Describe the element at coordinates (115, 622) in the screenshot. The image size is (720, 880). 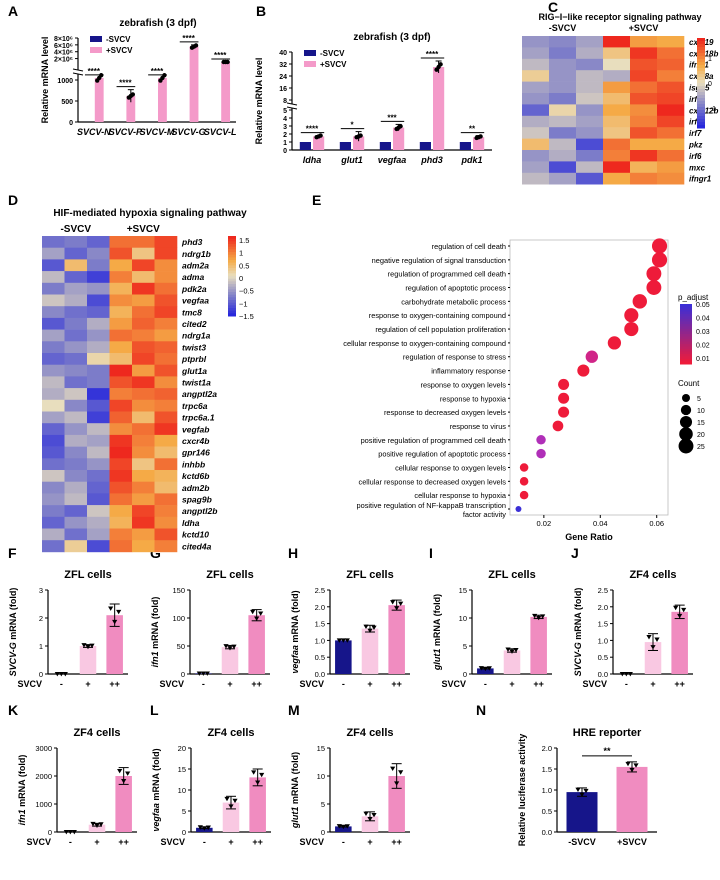
I see `data-point-F` at that location.